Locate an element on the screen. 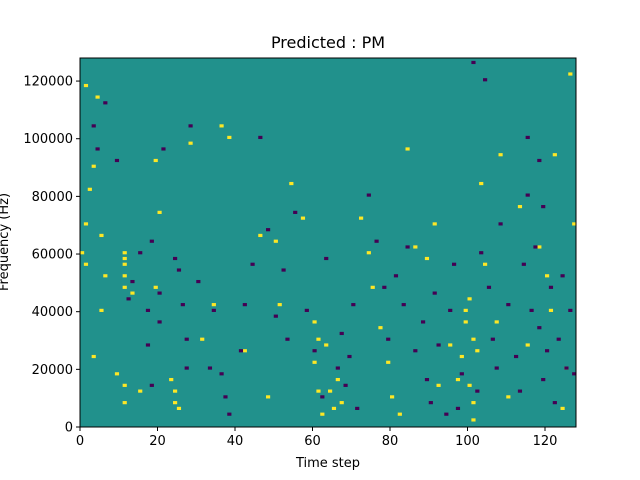 This screenshot has width=640, height=480. x-axis: 0 20 40 60 80 100 120 is located at coordinates (316, 438).